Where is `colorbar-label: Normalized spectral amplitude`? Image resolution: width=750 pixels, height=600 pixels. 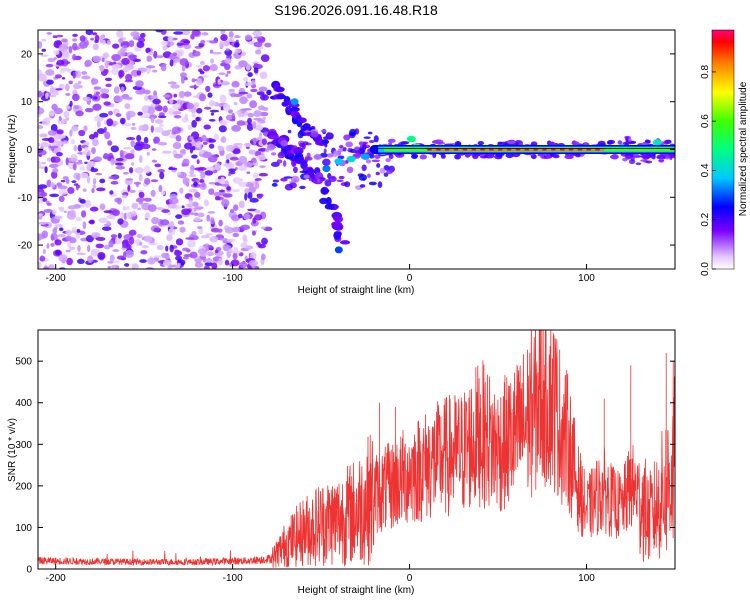
colorbar-label: Normalized spectral amplitude is located at coordinates (743, 148).